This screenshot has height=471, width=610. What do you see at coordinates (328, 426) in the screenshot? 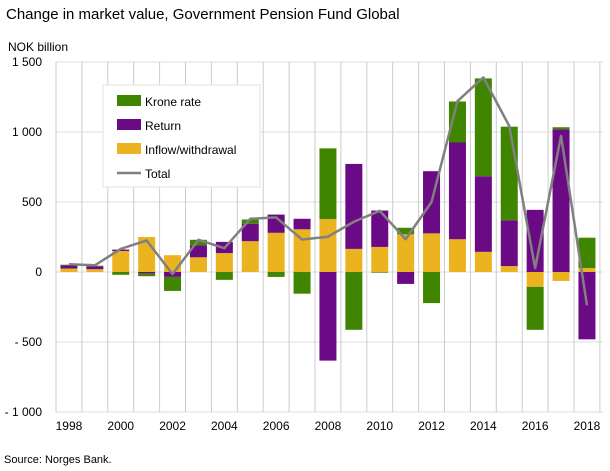
I see `x-tick-label: 2008` at bounding box center [328, 426].